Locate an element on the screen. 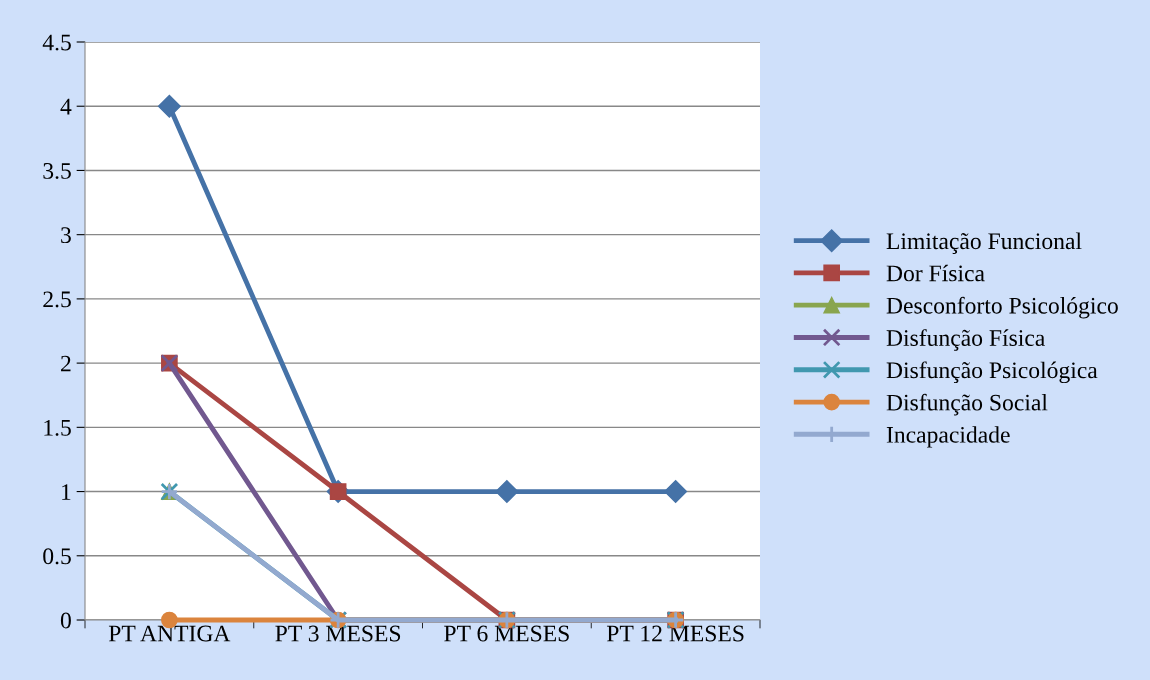 The width and height of the screenshot is (1150, 680). y-tick-label: 0 is located at coordinates (65, 620).